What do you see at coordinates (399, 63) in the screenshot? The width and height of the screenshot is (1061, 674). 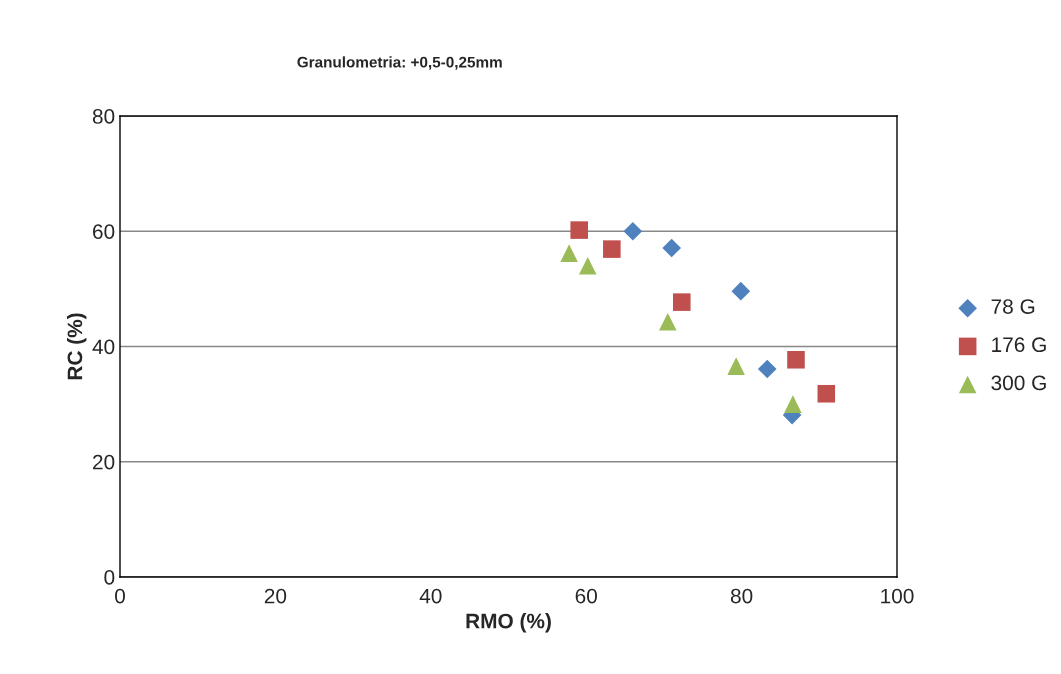 I see `chart-title: Granulometria: +0,5-0,25mm` at bounding box center [399, 63].